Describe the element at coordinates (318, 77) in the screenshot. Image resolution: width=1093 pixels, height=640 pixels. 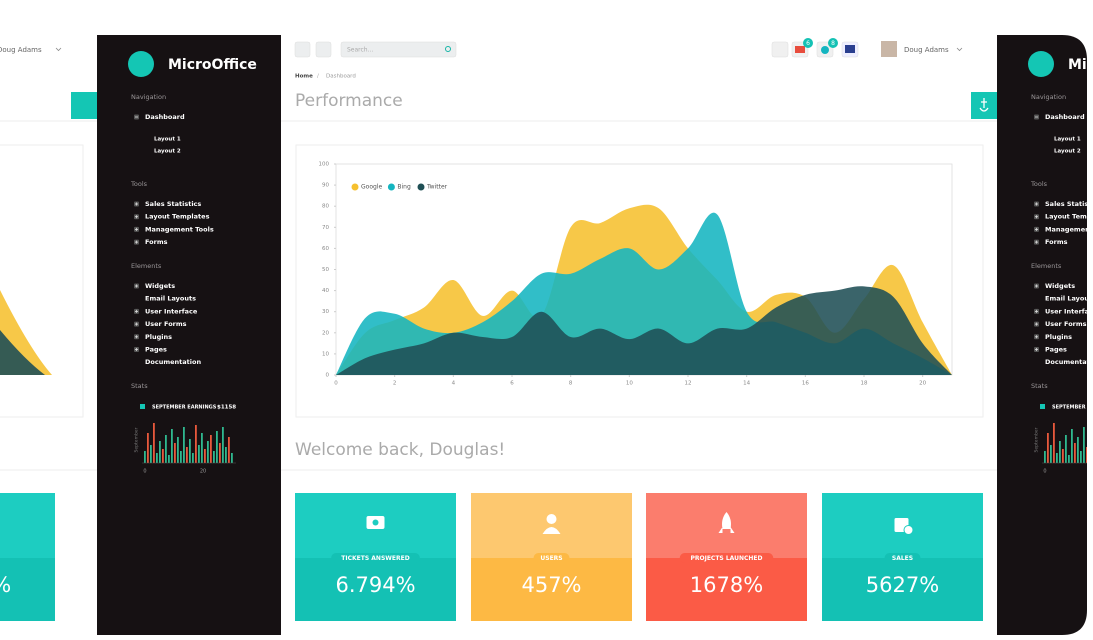
I see `breadcrumb-sep: /` at that location.